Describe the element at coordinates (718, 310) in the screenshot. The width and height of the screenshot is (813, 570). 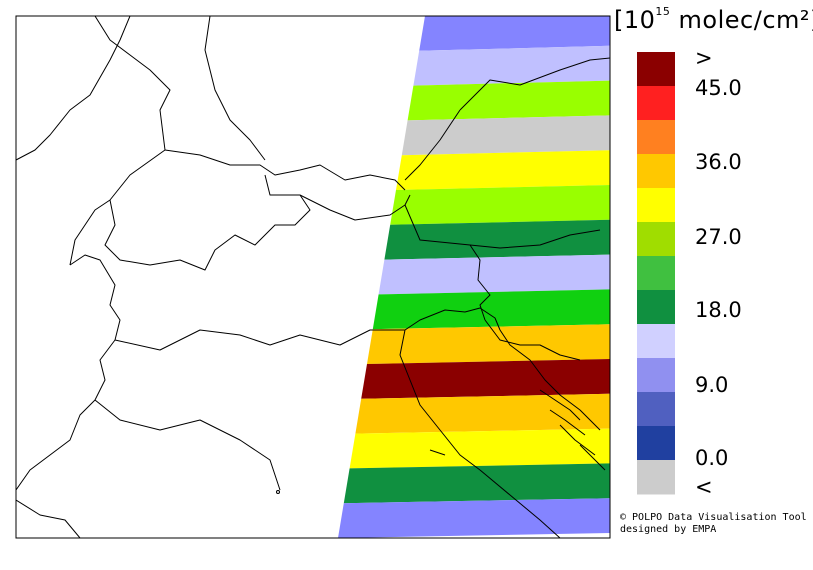
I see `legend-label-18: 18.0` at that location.